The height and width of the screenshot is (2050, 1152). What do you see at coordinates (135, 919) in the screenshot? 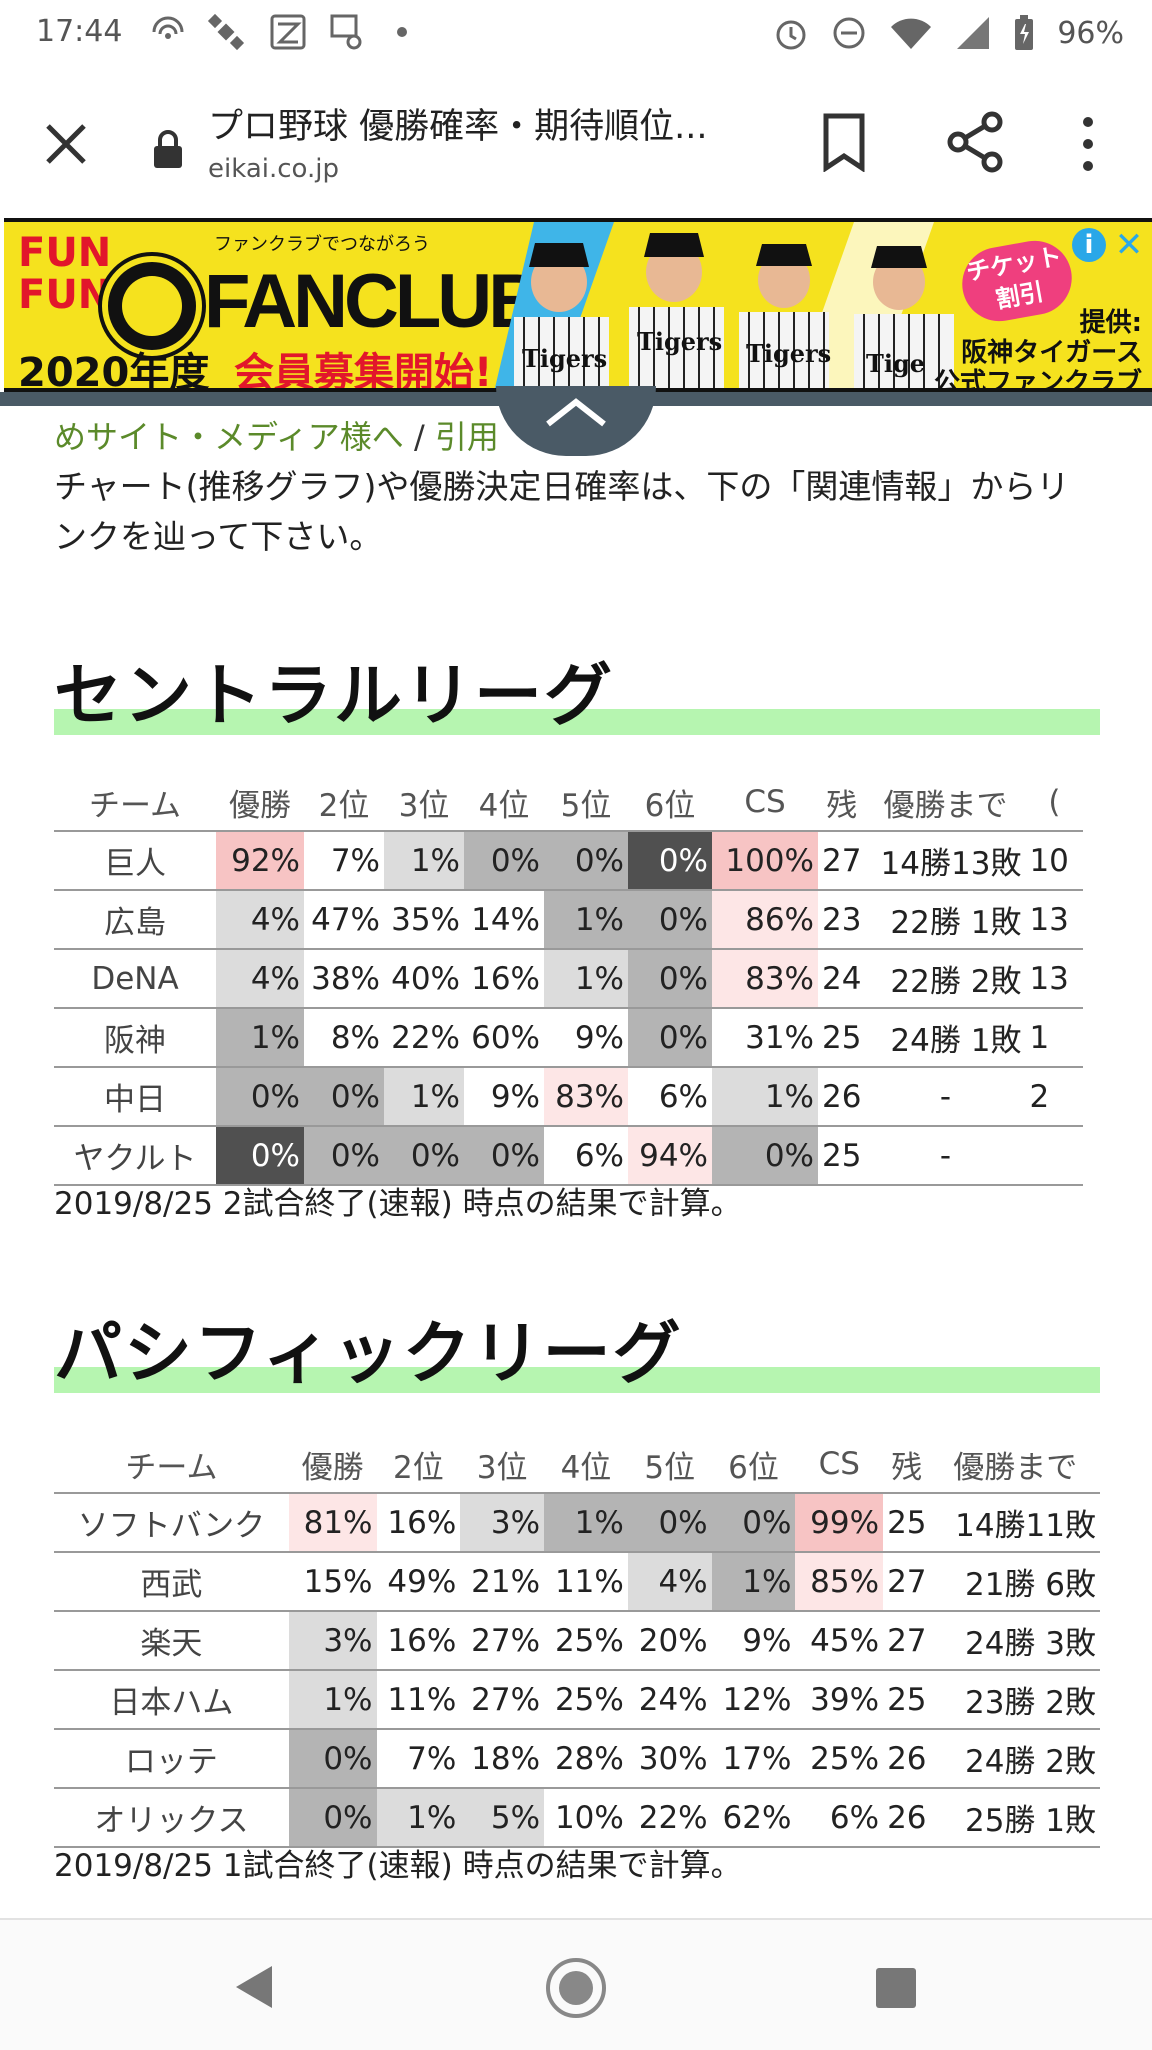
I see `team-name: 広島` at bounding box center [135, 919].